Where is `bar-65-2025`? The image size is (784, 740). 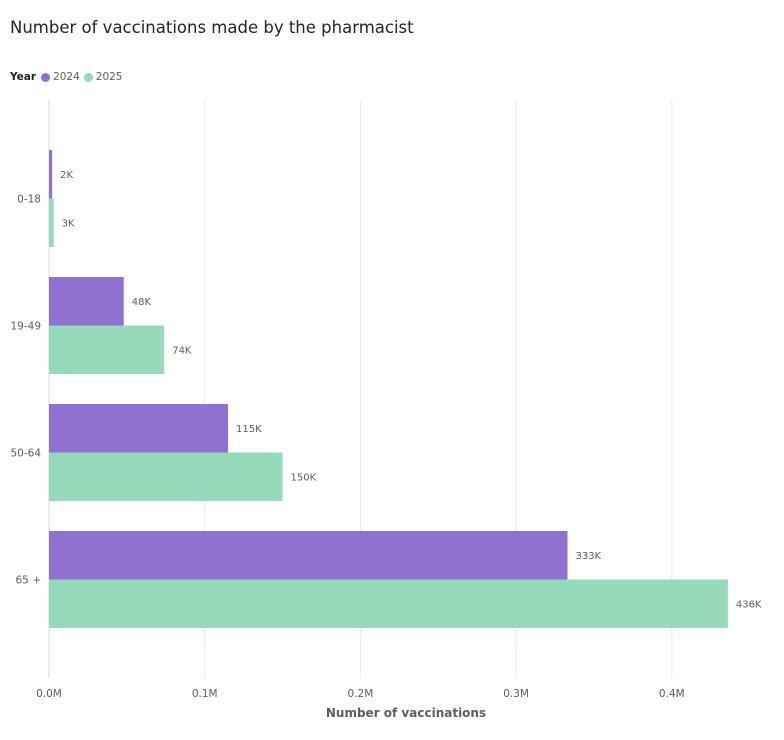
bar-65-2025 is located at coordinates (388, 604).